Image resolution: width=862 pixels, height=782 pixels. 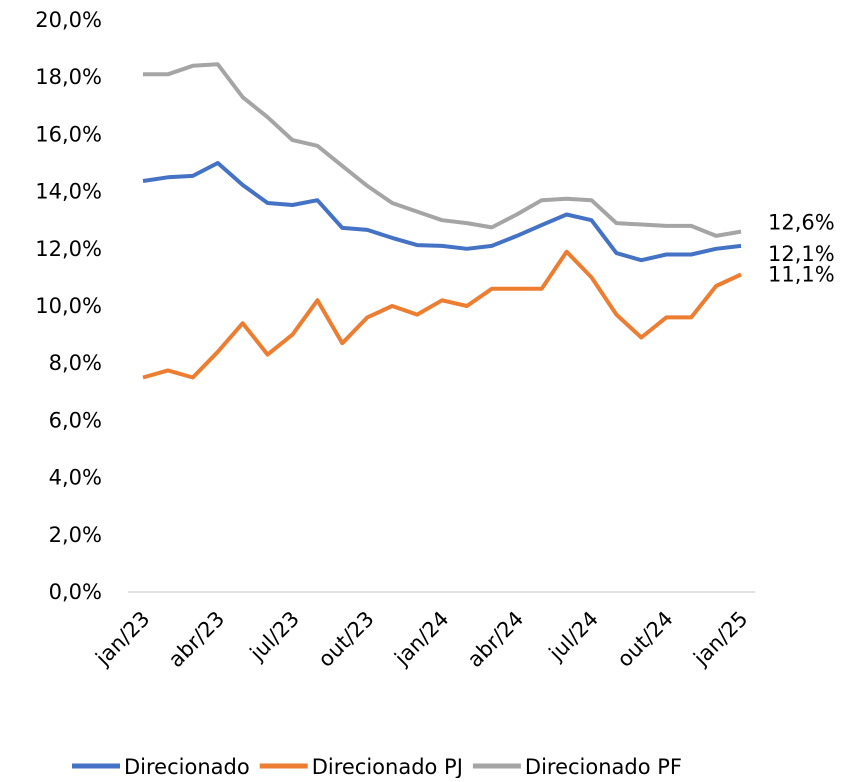 What do you see at coordinates (421, 639) in the screenshot?
I see `x-tick-label: jan/24` at bounding box center [421, 639].